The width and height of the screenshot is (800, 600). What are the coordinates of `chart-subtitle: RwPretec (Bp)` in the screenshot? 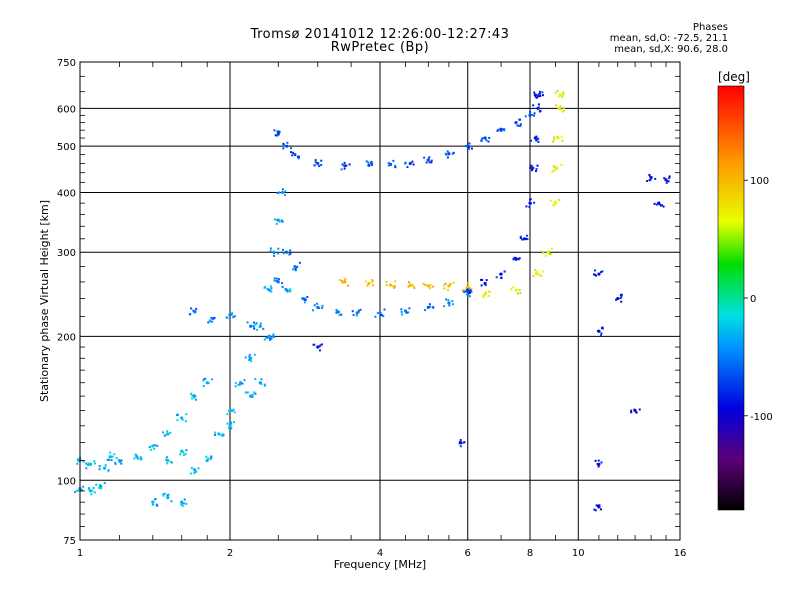 It's located at (380, 47).